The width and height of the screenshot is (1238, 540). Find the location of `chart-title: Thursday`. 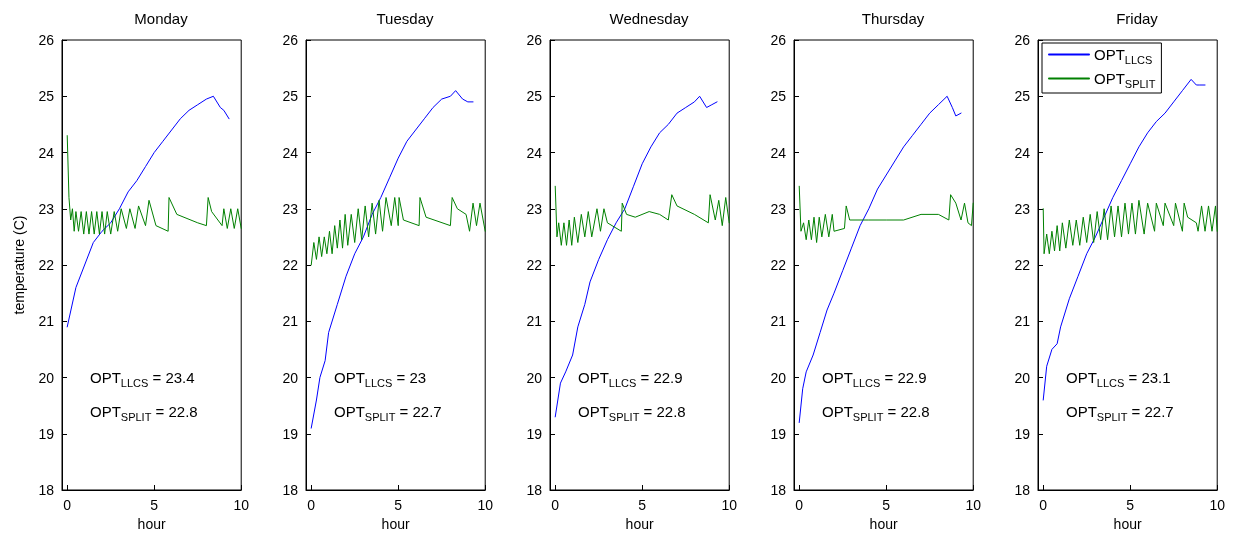

chart-title: Thursday is located at coordinates (893, 18).